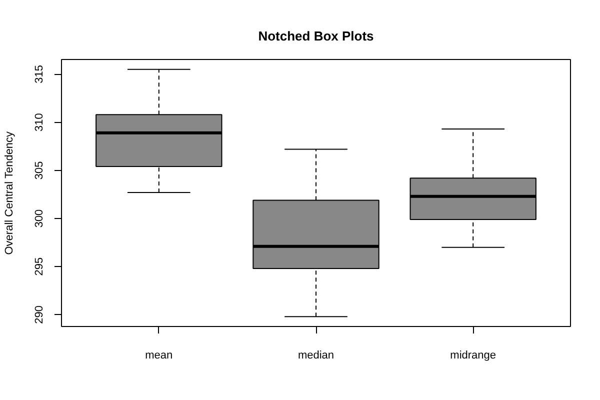 This screenshot has height=400, width=600. I want to click on y-tick-label: 295, so click(40, 266).